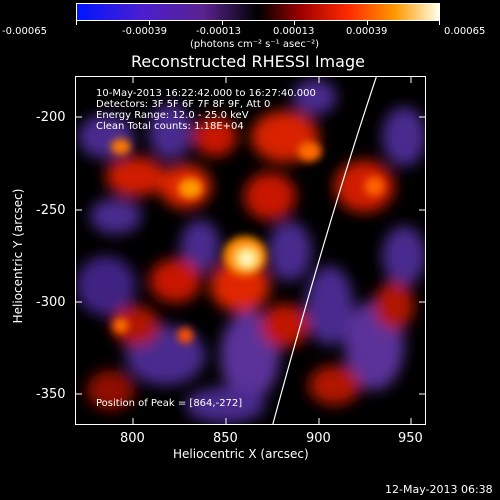  Describe the element at coordinates (324, 250) in the screenshot. I see `solar-limb-line` at that location.